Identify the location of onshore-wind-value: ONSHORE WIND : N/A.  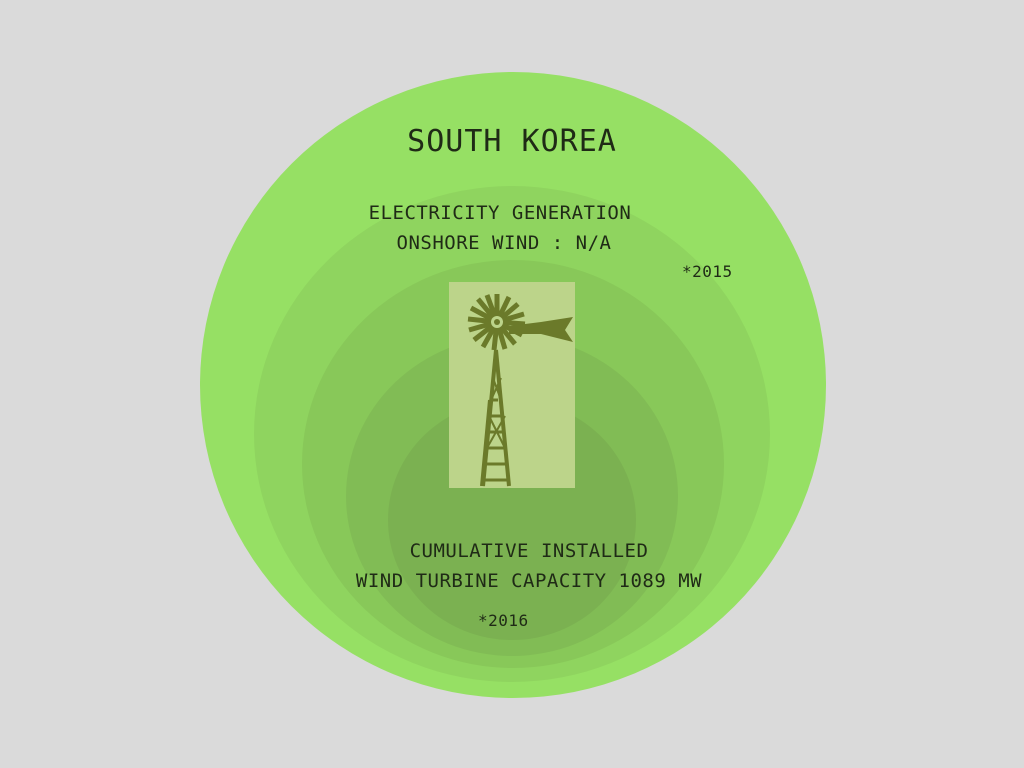
(504, 243).